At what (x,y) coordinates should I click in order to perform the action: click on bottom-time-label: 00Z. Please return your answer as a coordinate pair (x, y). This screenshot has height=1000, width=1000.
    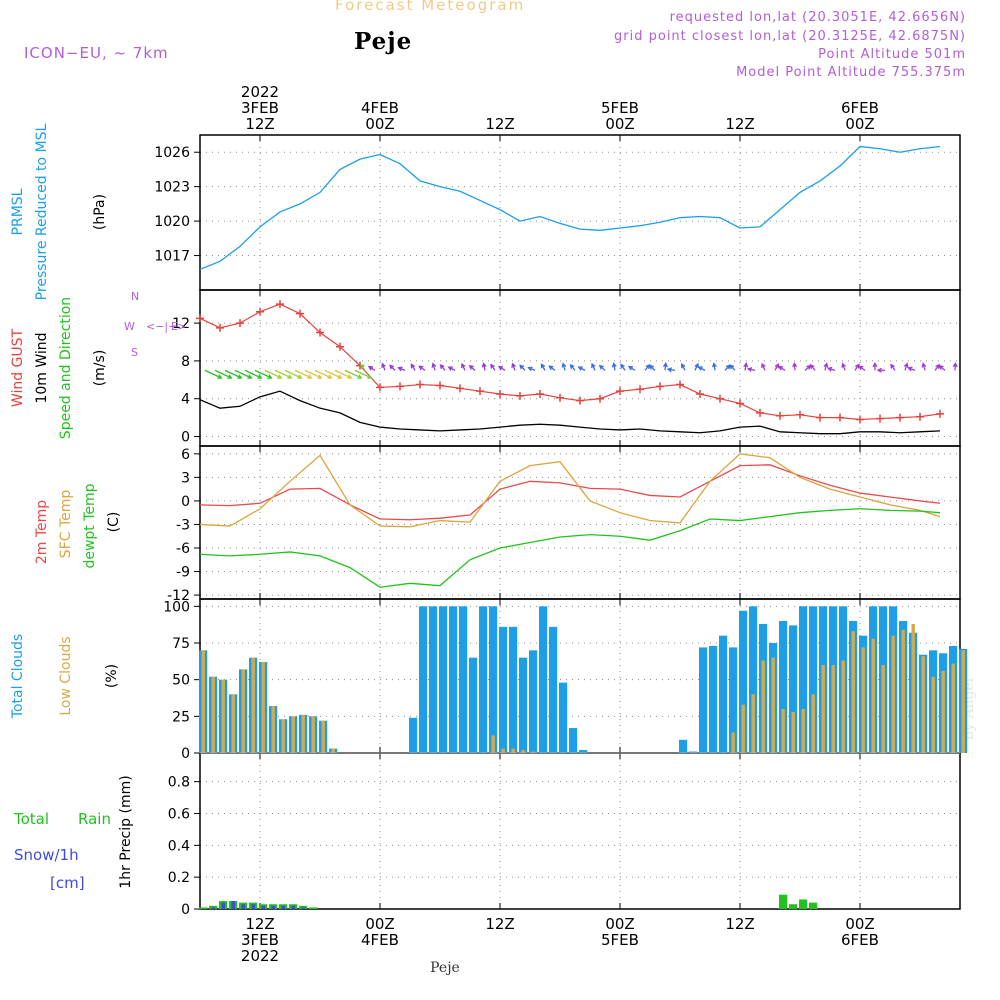
    Looking at the image, I should click on (859, 924).